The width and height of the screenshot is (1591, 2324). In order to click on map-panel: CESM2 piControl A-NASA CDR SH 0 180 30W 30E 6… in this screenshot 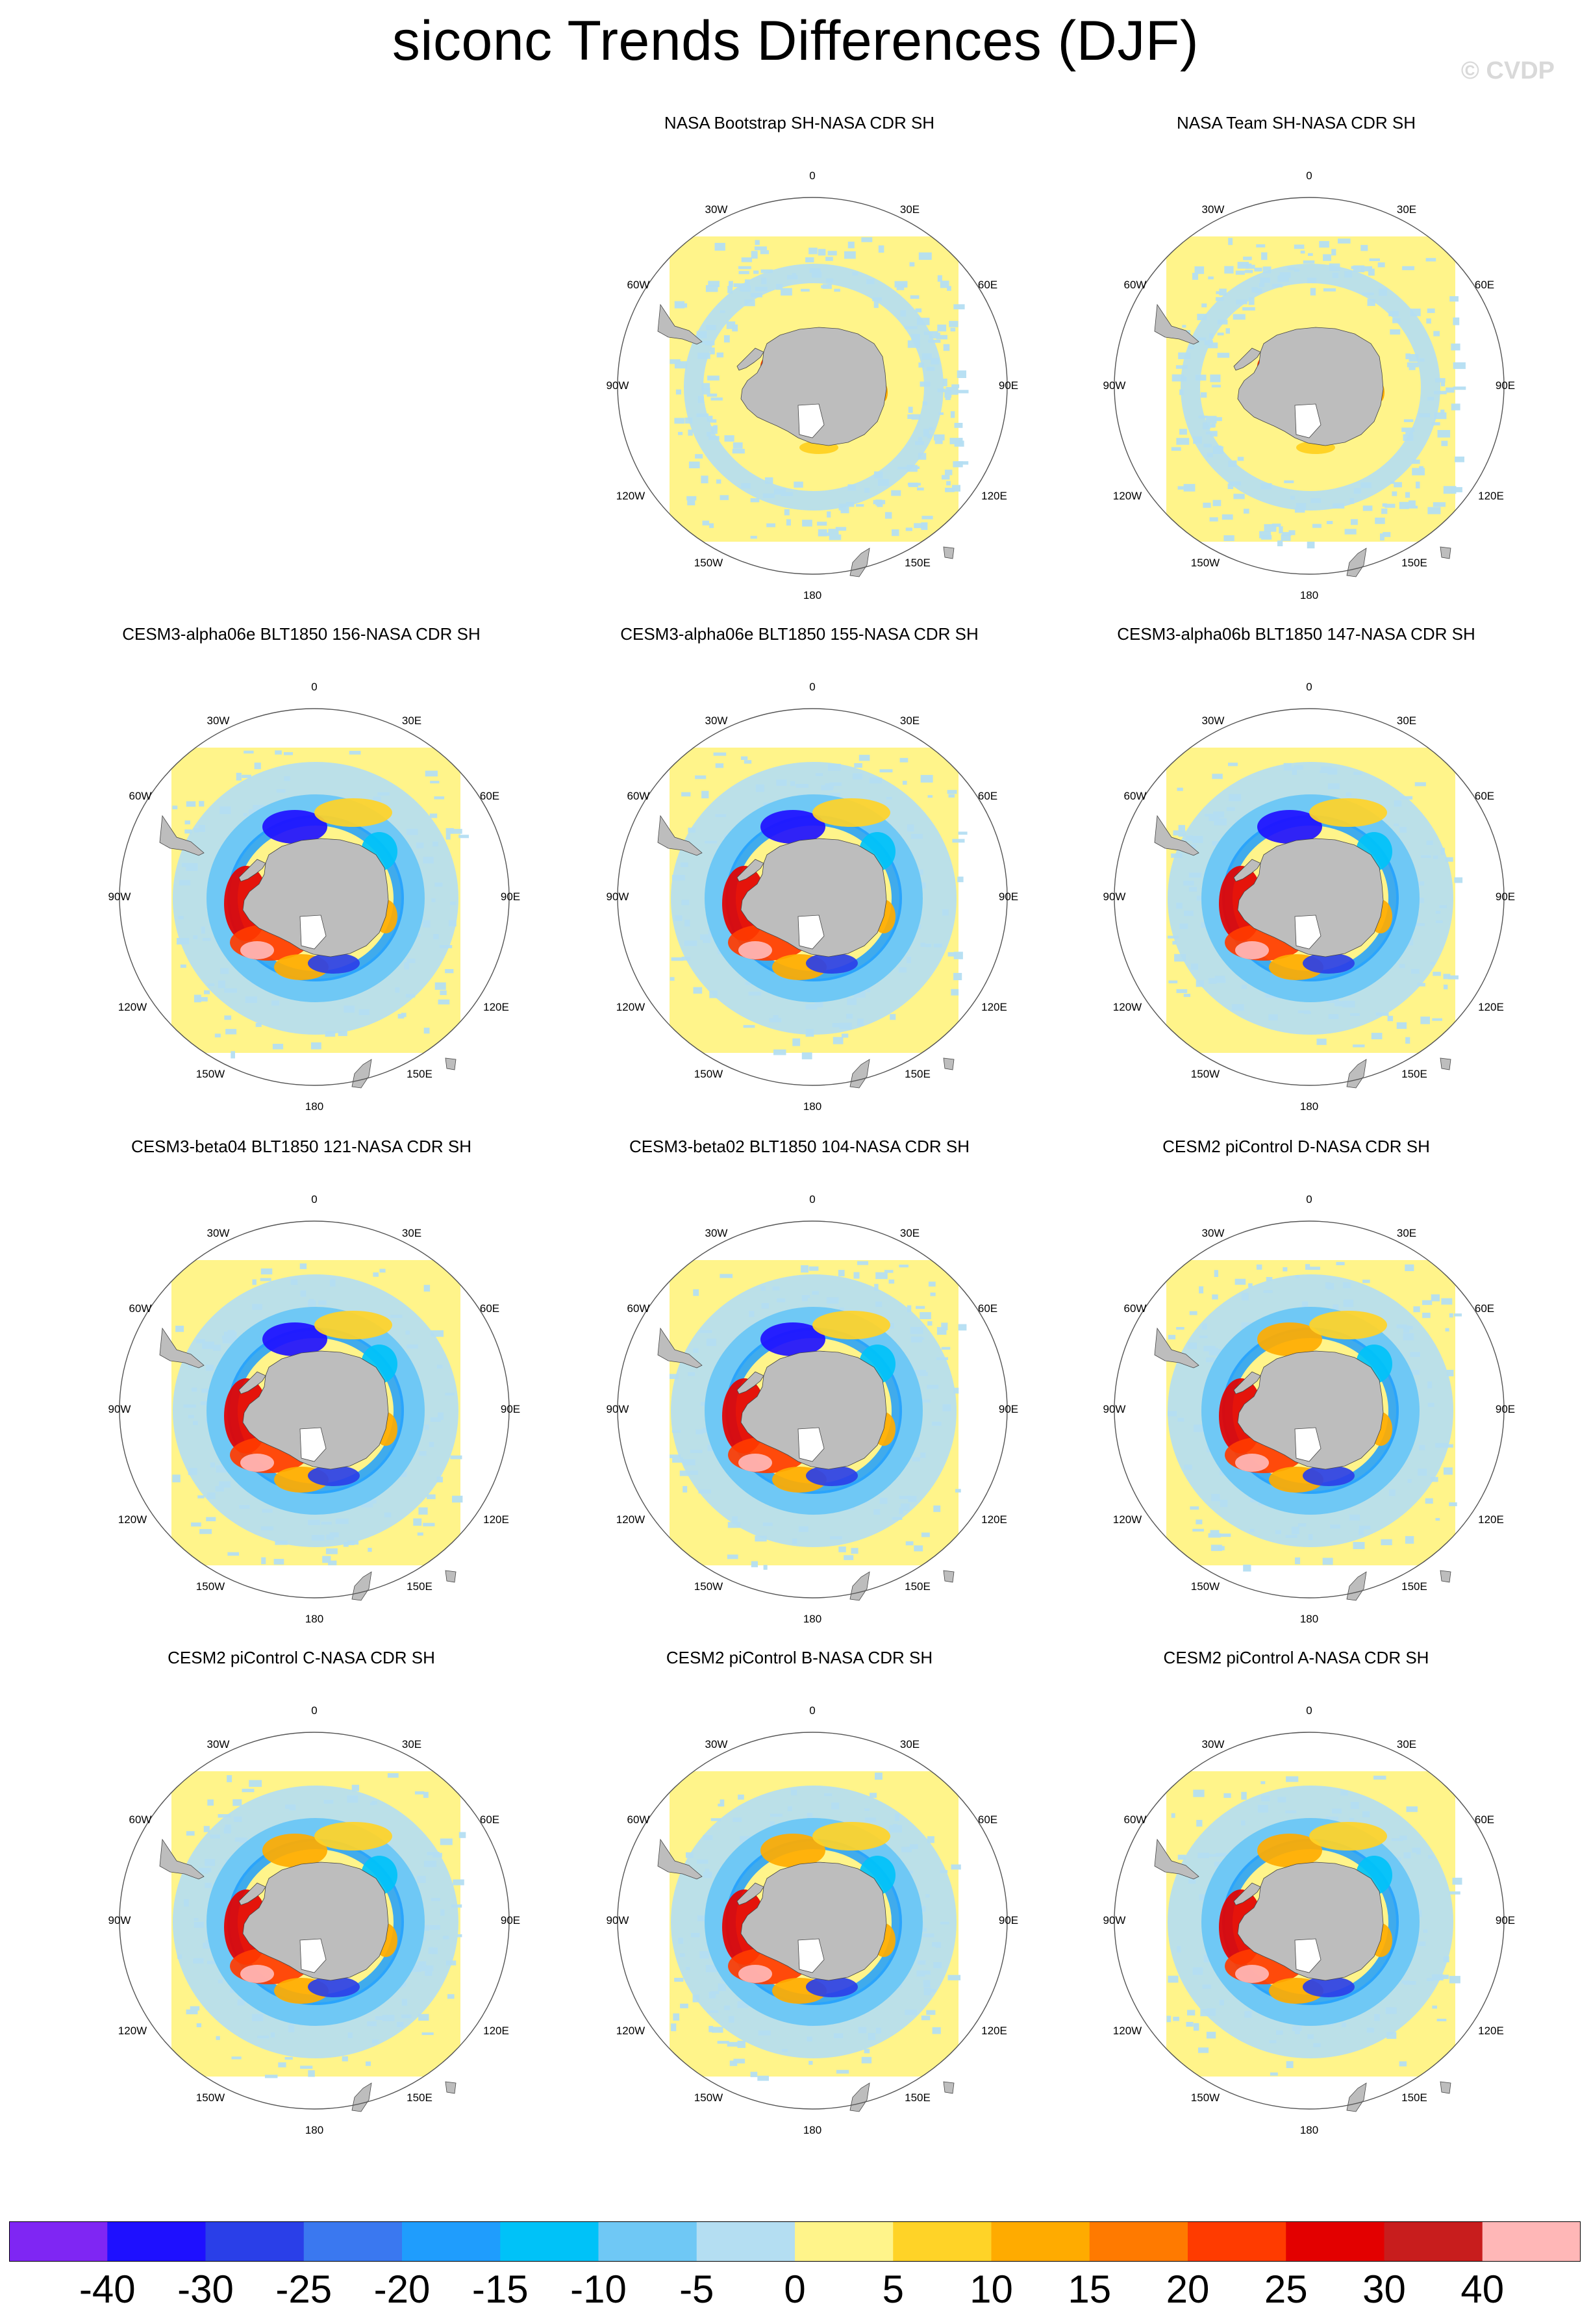, I will do `click(1296, 1898)`.